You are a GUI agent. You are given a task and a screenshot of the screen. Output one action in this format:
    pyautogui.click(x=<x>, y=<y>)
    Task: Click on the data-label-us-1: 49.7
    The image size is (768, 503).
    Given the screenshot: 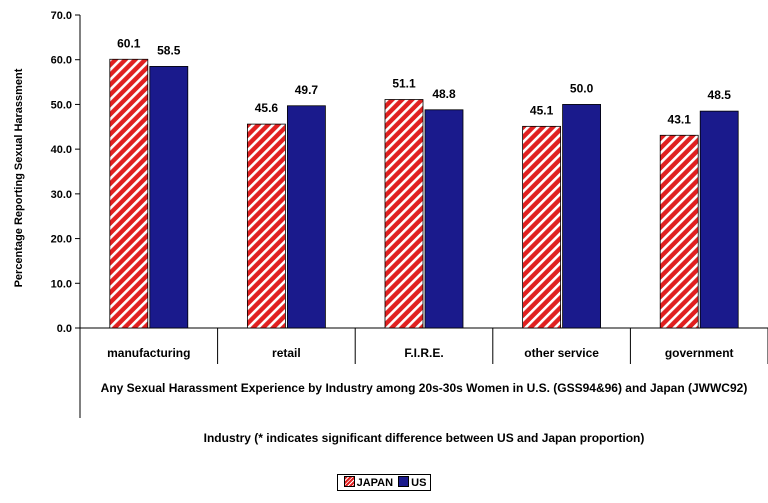 What is the action you would take?
    pyautogui.click(x=307, y=90)
    